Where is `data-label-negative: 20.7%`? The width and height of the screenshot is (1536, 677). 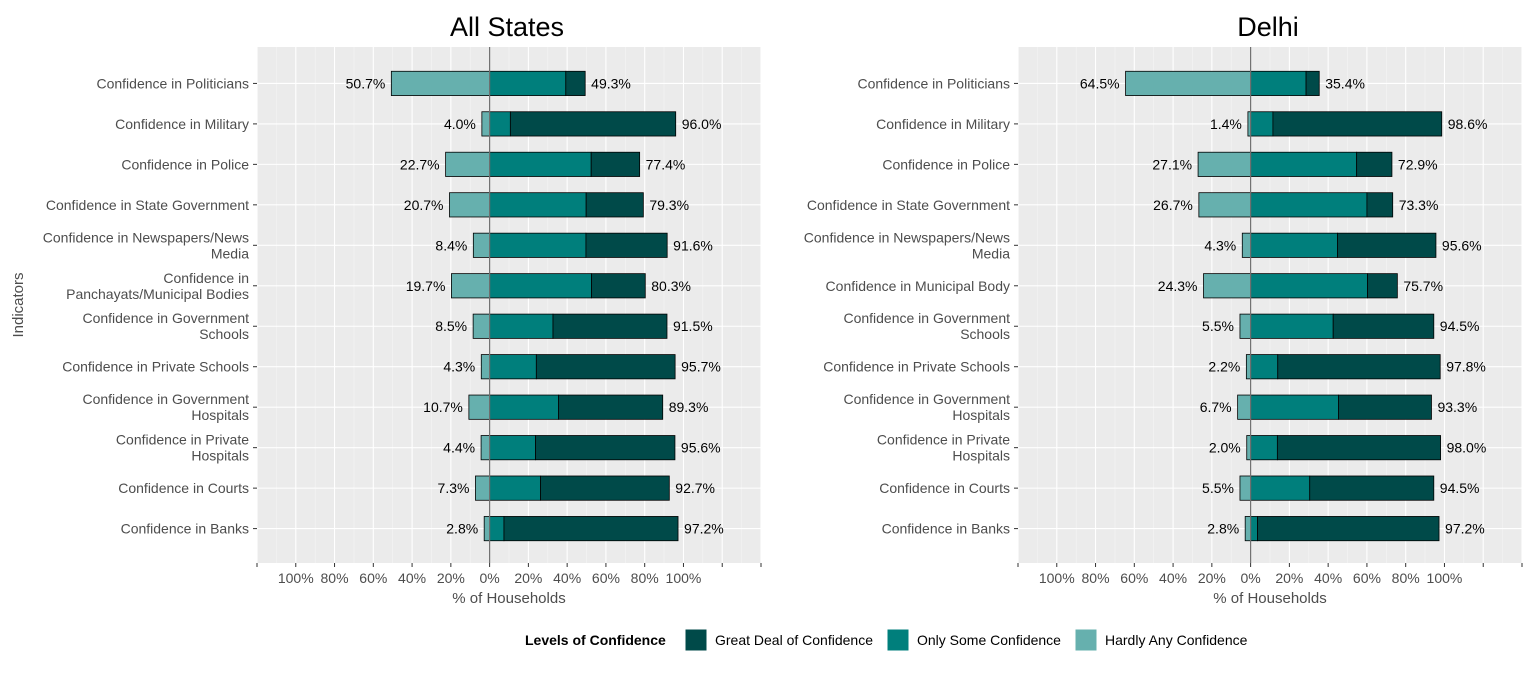
data-label-negative: 20.7% is located at coordinates (424, 205).